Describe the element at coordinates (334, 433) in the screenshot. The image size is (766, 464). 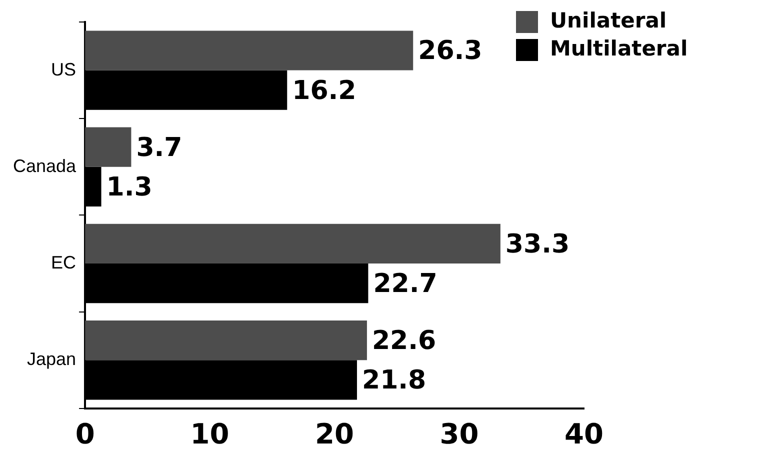
I see `x-tick-label: 20` at that location.